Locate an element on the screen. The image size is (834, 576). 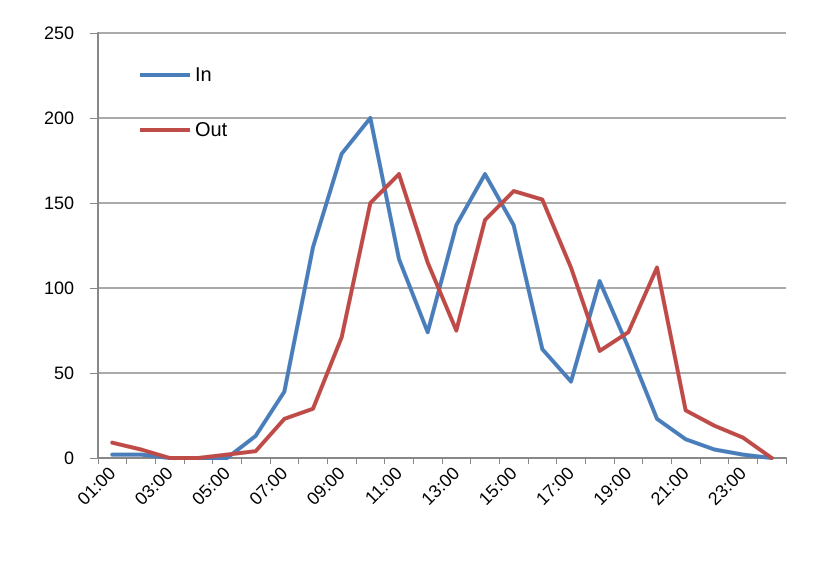
y-tick-label: 250 is located at coordinates (59, 33).